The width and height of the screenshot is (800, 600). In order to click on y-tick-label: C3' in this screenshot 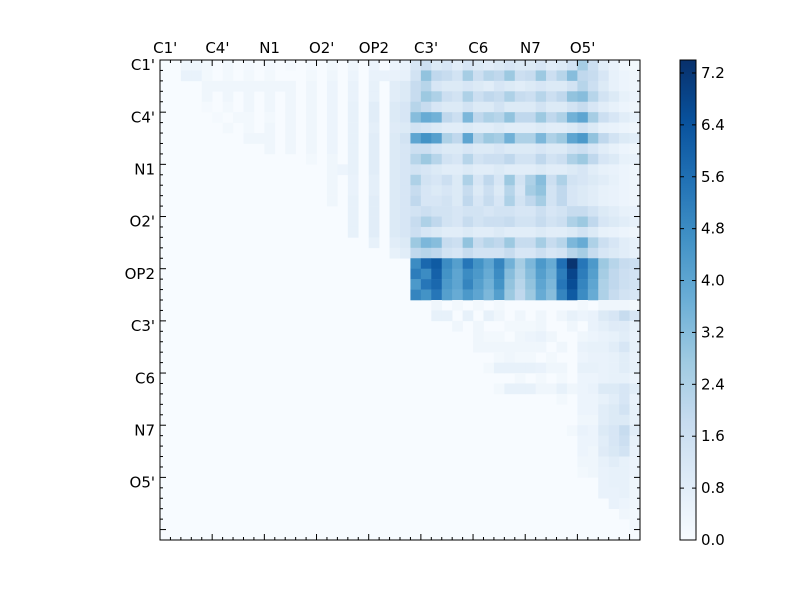, I will do `click(143, 326)`.